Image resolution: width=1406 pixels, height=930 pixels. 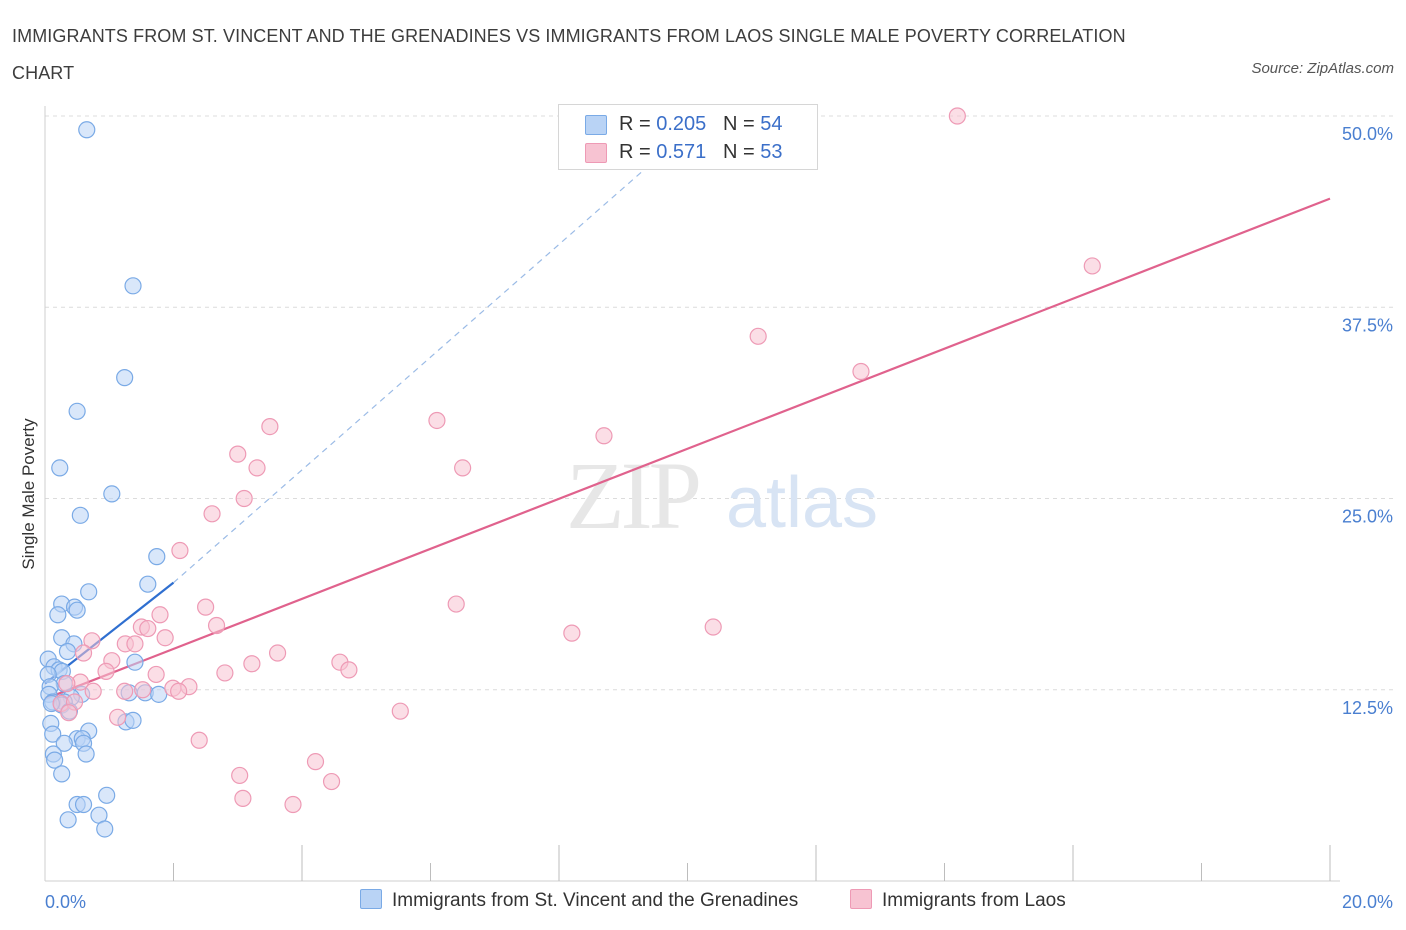 I want to click on series-legend-laos: Immigrants from Laos, so click(x=958, y=900).